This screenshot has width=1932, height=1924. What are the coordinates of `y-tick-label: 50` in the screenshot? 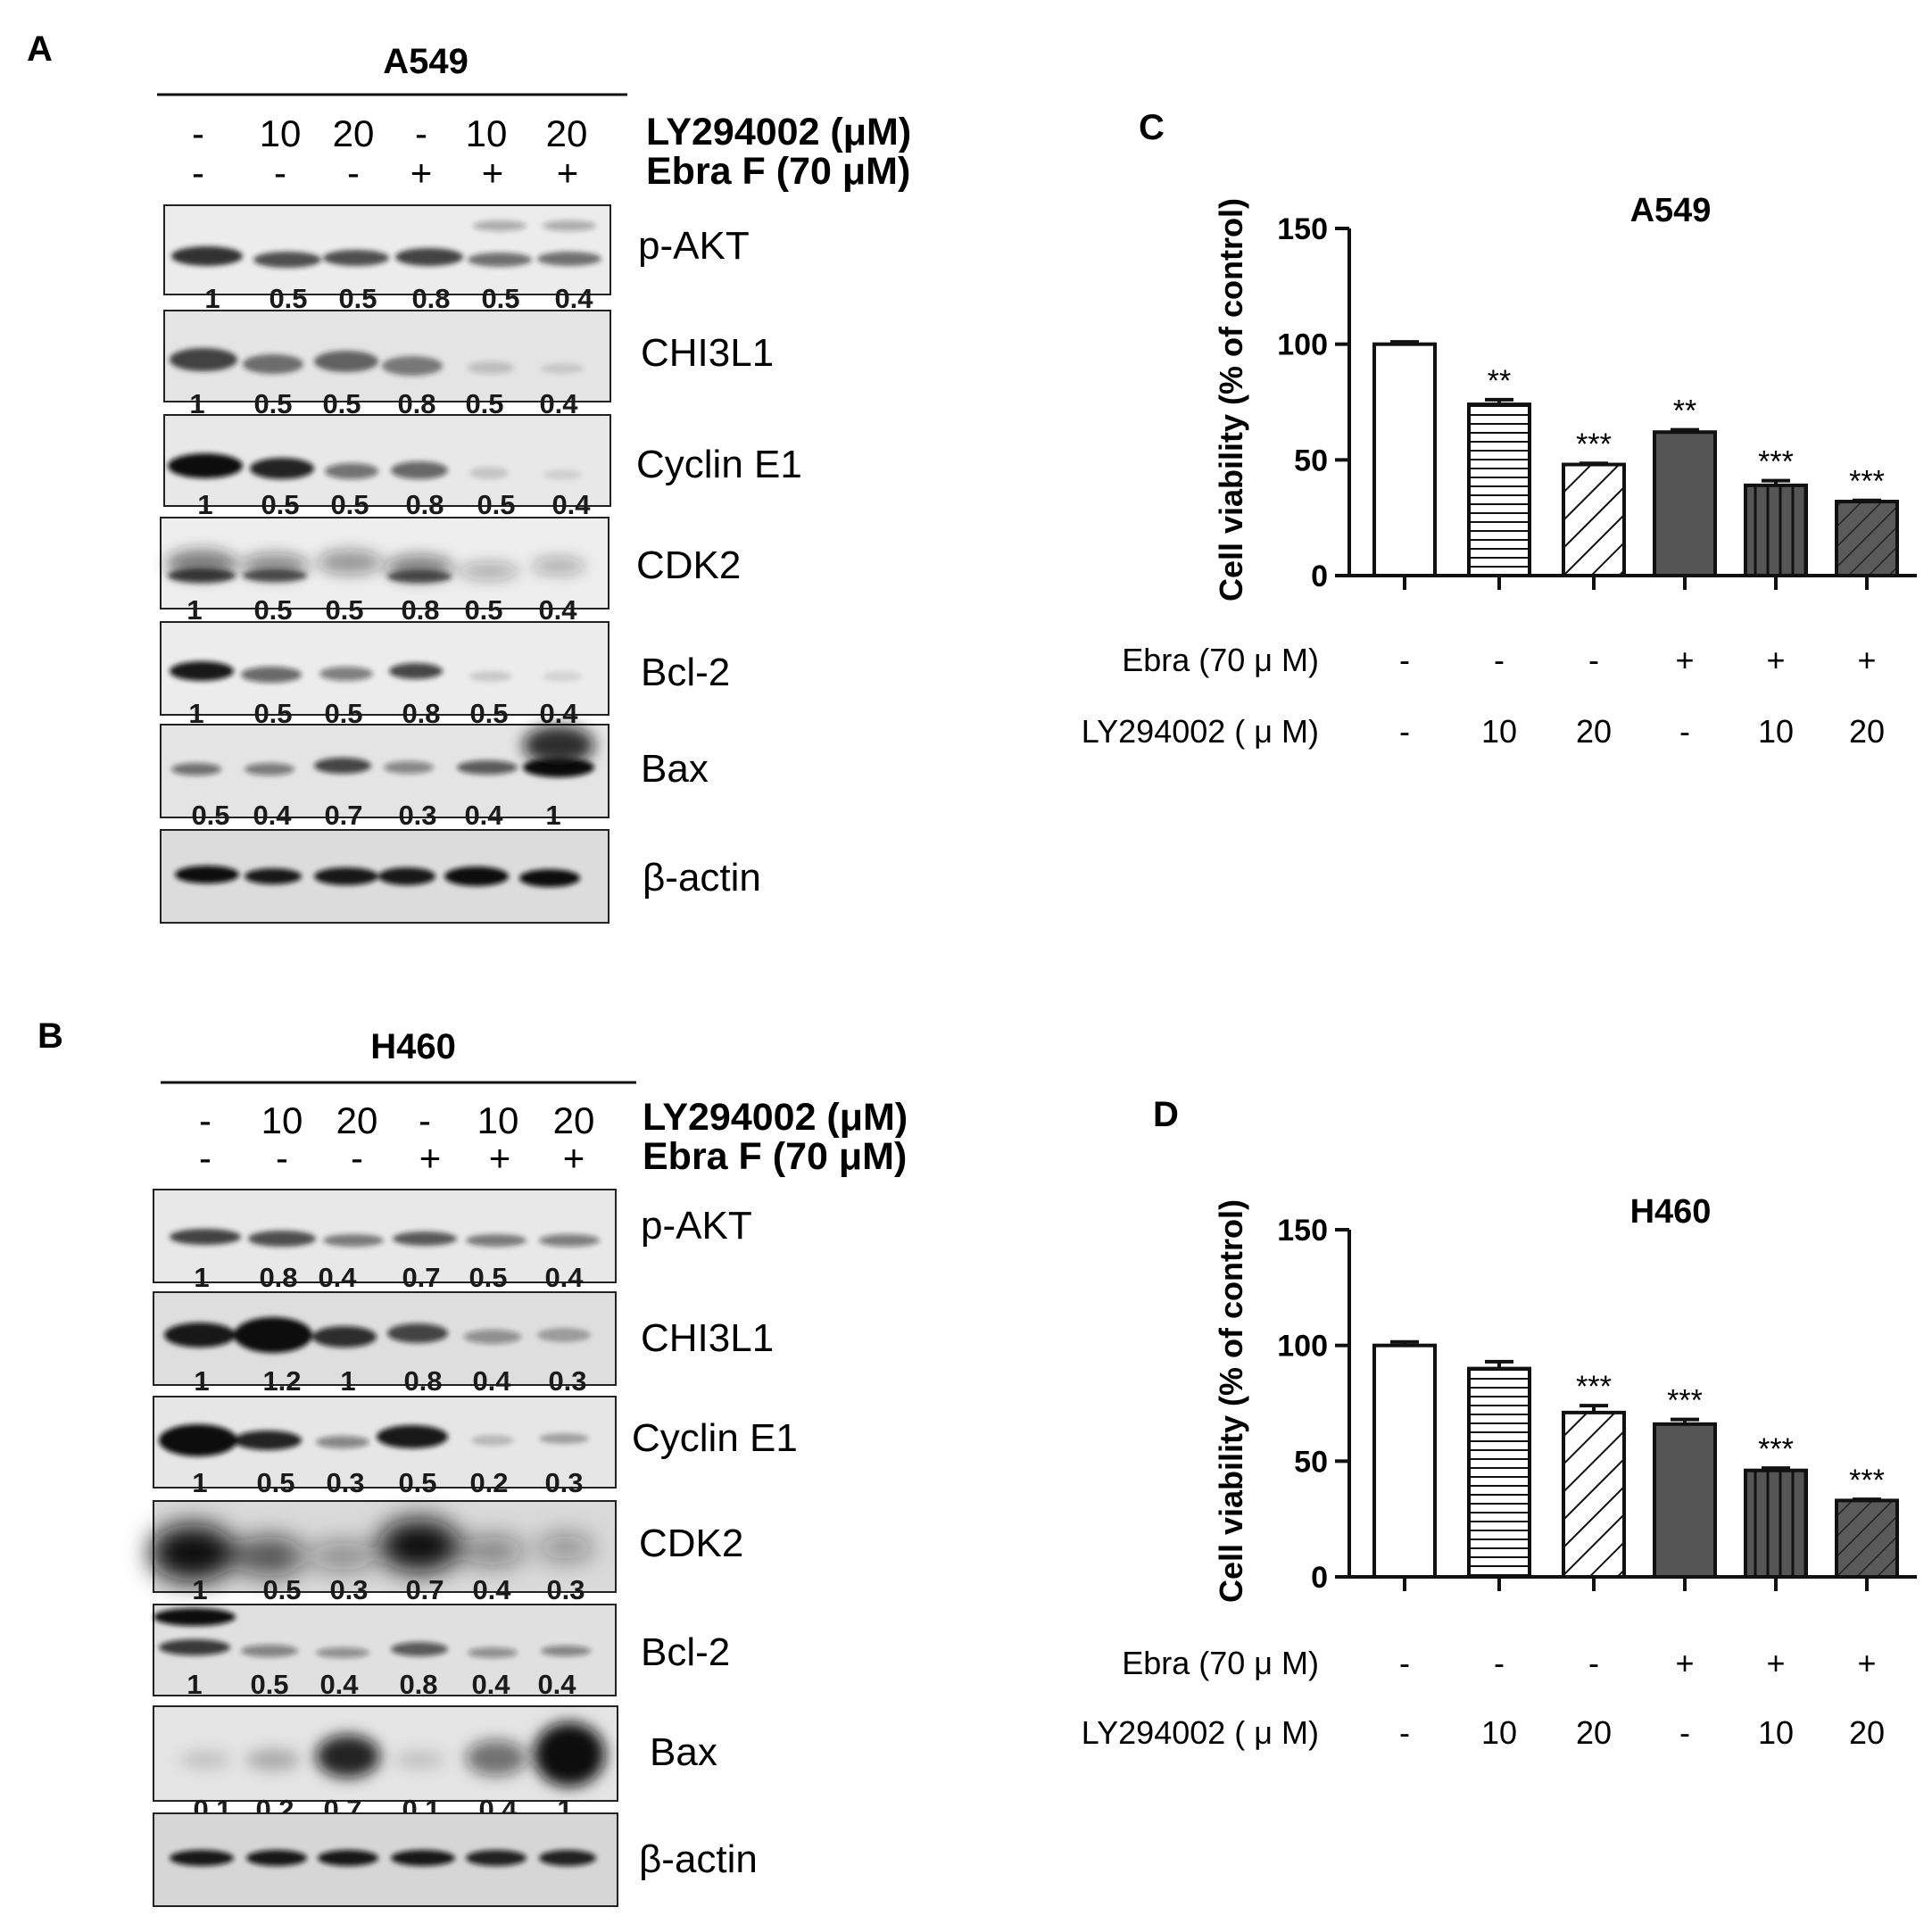 It's located at (1311, 460).